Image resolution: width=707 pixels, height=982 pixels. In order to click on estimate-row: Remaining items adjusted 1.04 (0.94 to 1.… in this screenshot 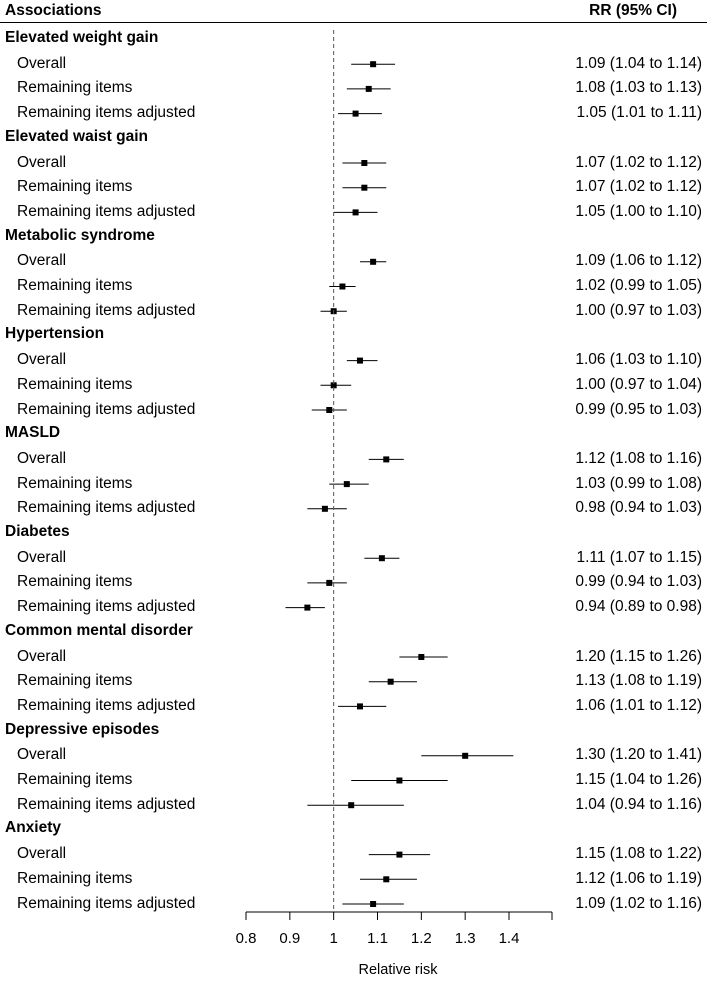, I will do `click(353, 806)`.